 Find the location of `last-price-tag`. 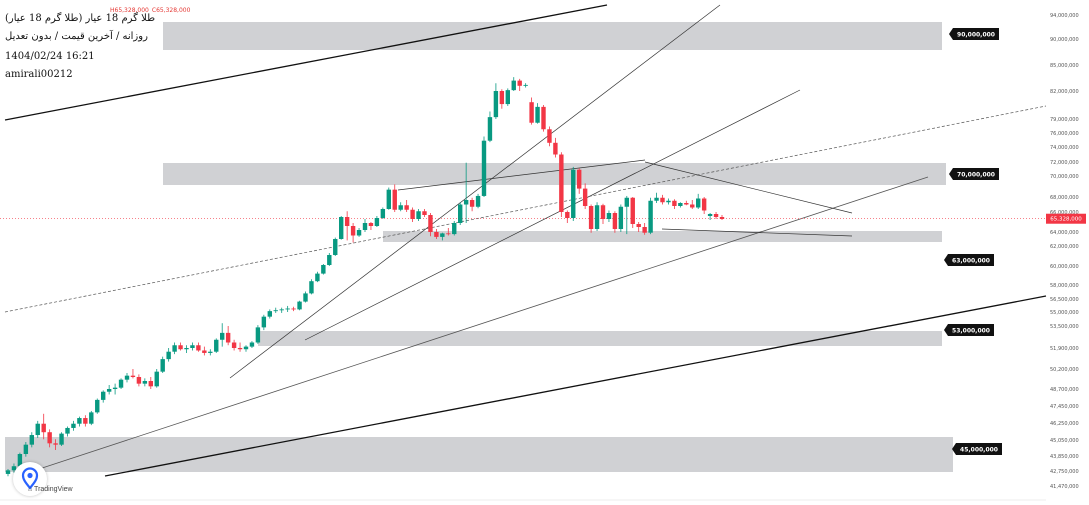

last-price-tag is located at coordinates (1066, 218).